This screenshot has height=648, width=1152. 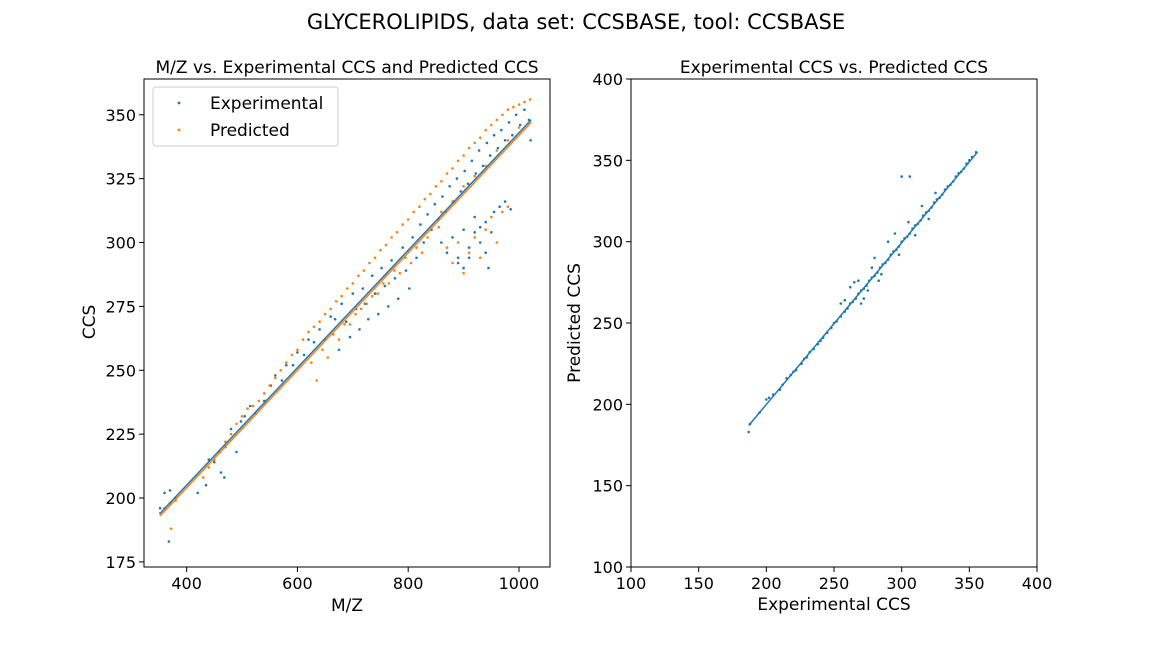 I want to click on x-tick-label: 400, so click(x=1037, y=583).